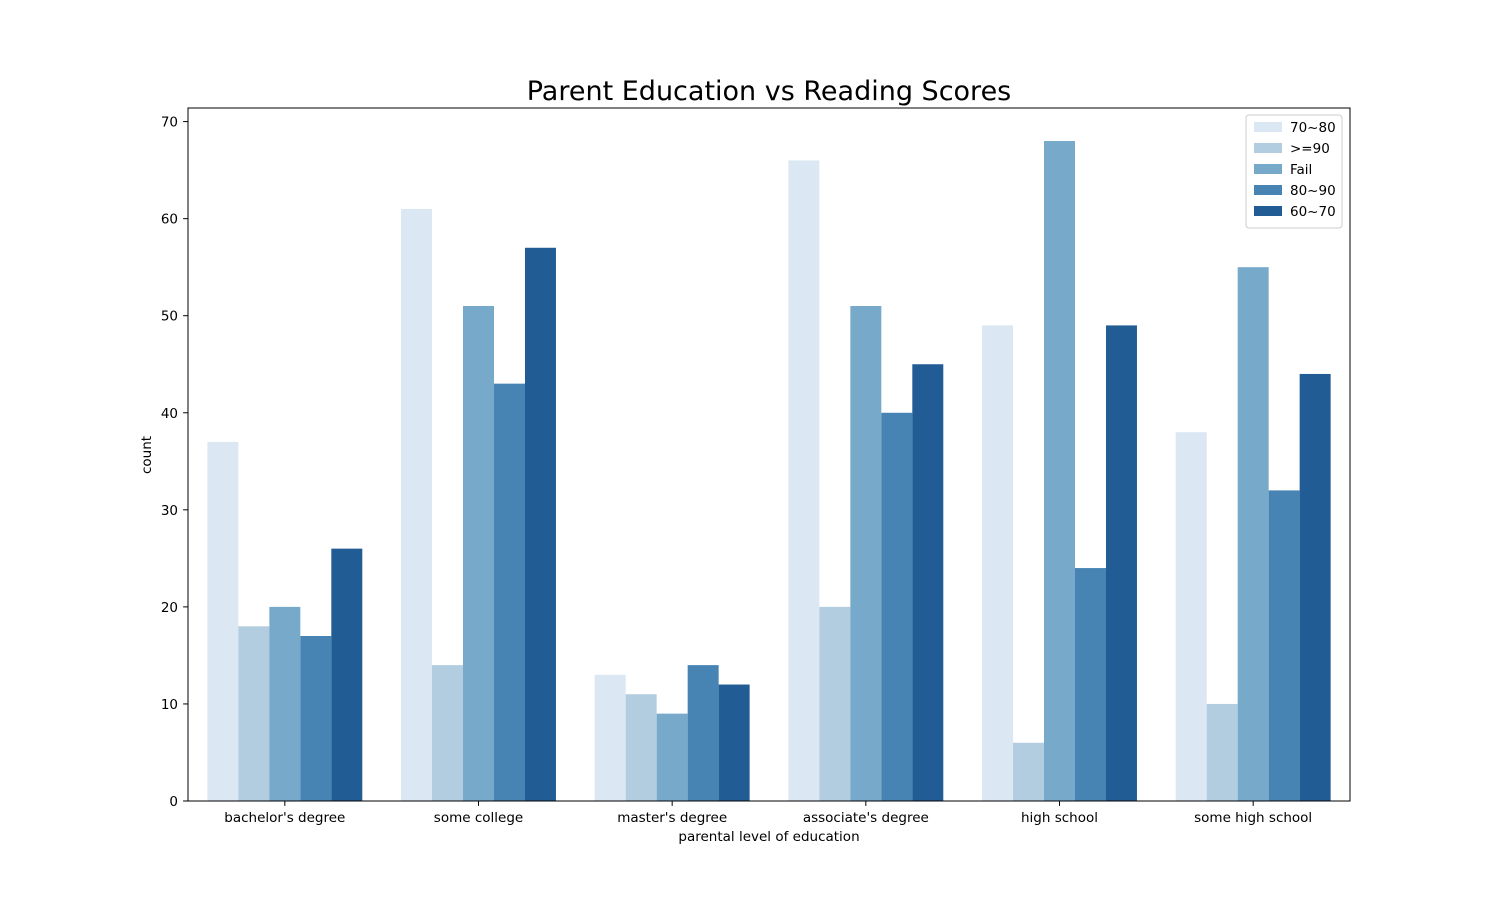 Image resolution: width=1500 pixels, height=900 pixels. Describe the element at coordinates (147, 455) in the screenshot. I see `y-axis-label: count` at that location.